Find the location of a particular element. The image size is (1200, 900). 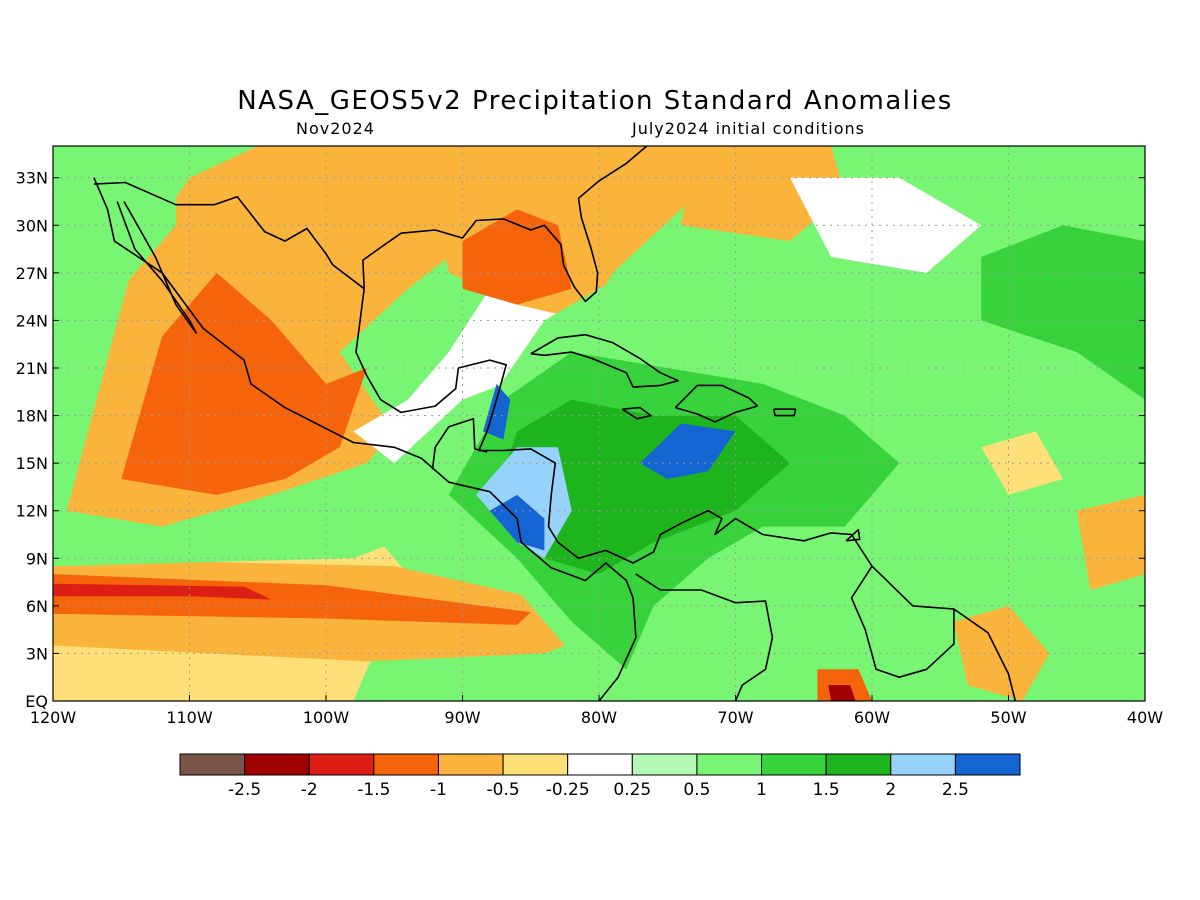

colorbar-label: -0.25 is located at coordinates (568, 790).